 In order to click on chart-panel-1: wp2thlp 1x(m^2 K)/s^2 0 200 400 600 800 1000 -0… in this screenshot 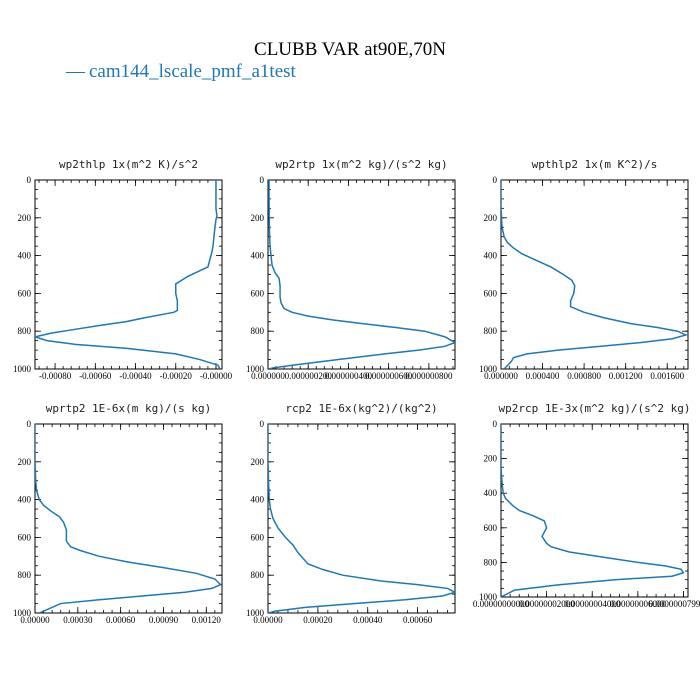, I will do `click(123, 269)`.